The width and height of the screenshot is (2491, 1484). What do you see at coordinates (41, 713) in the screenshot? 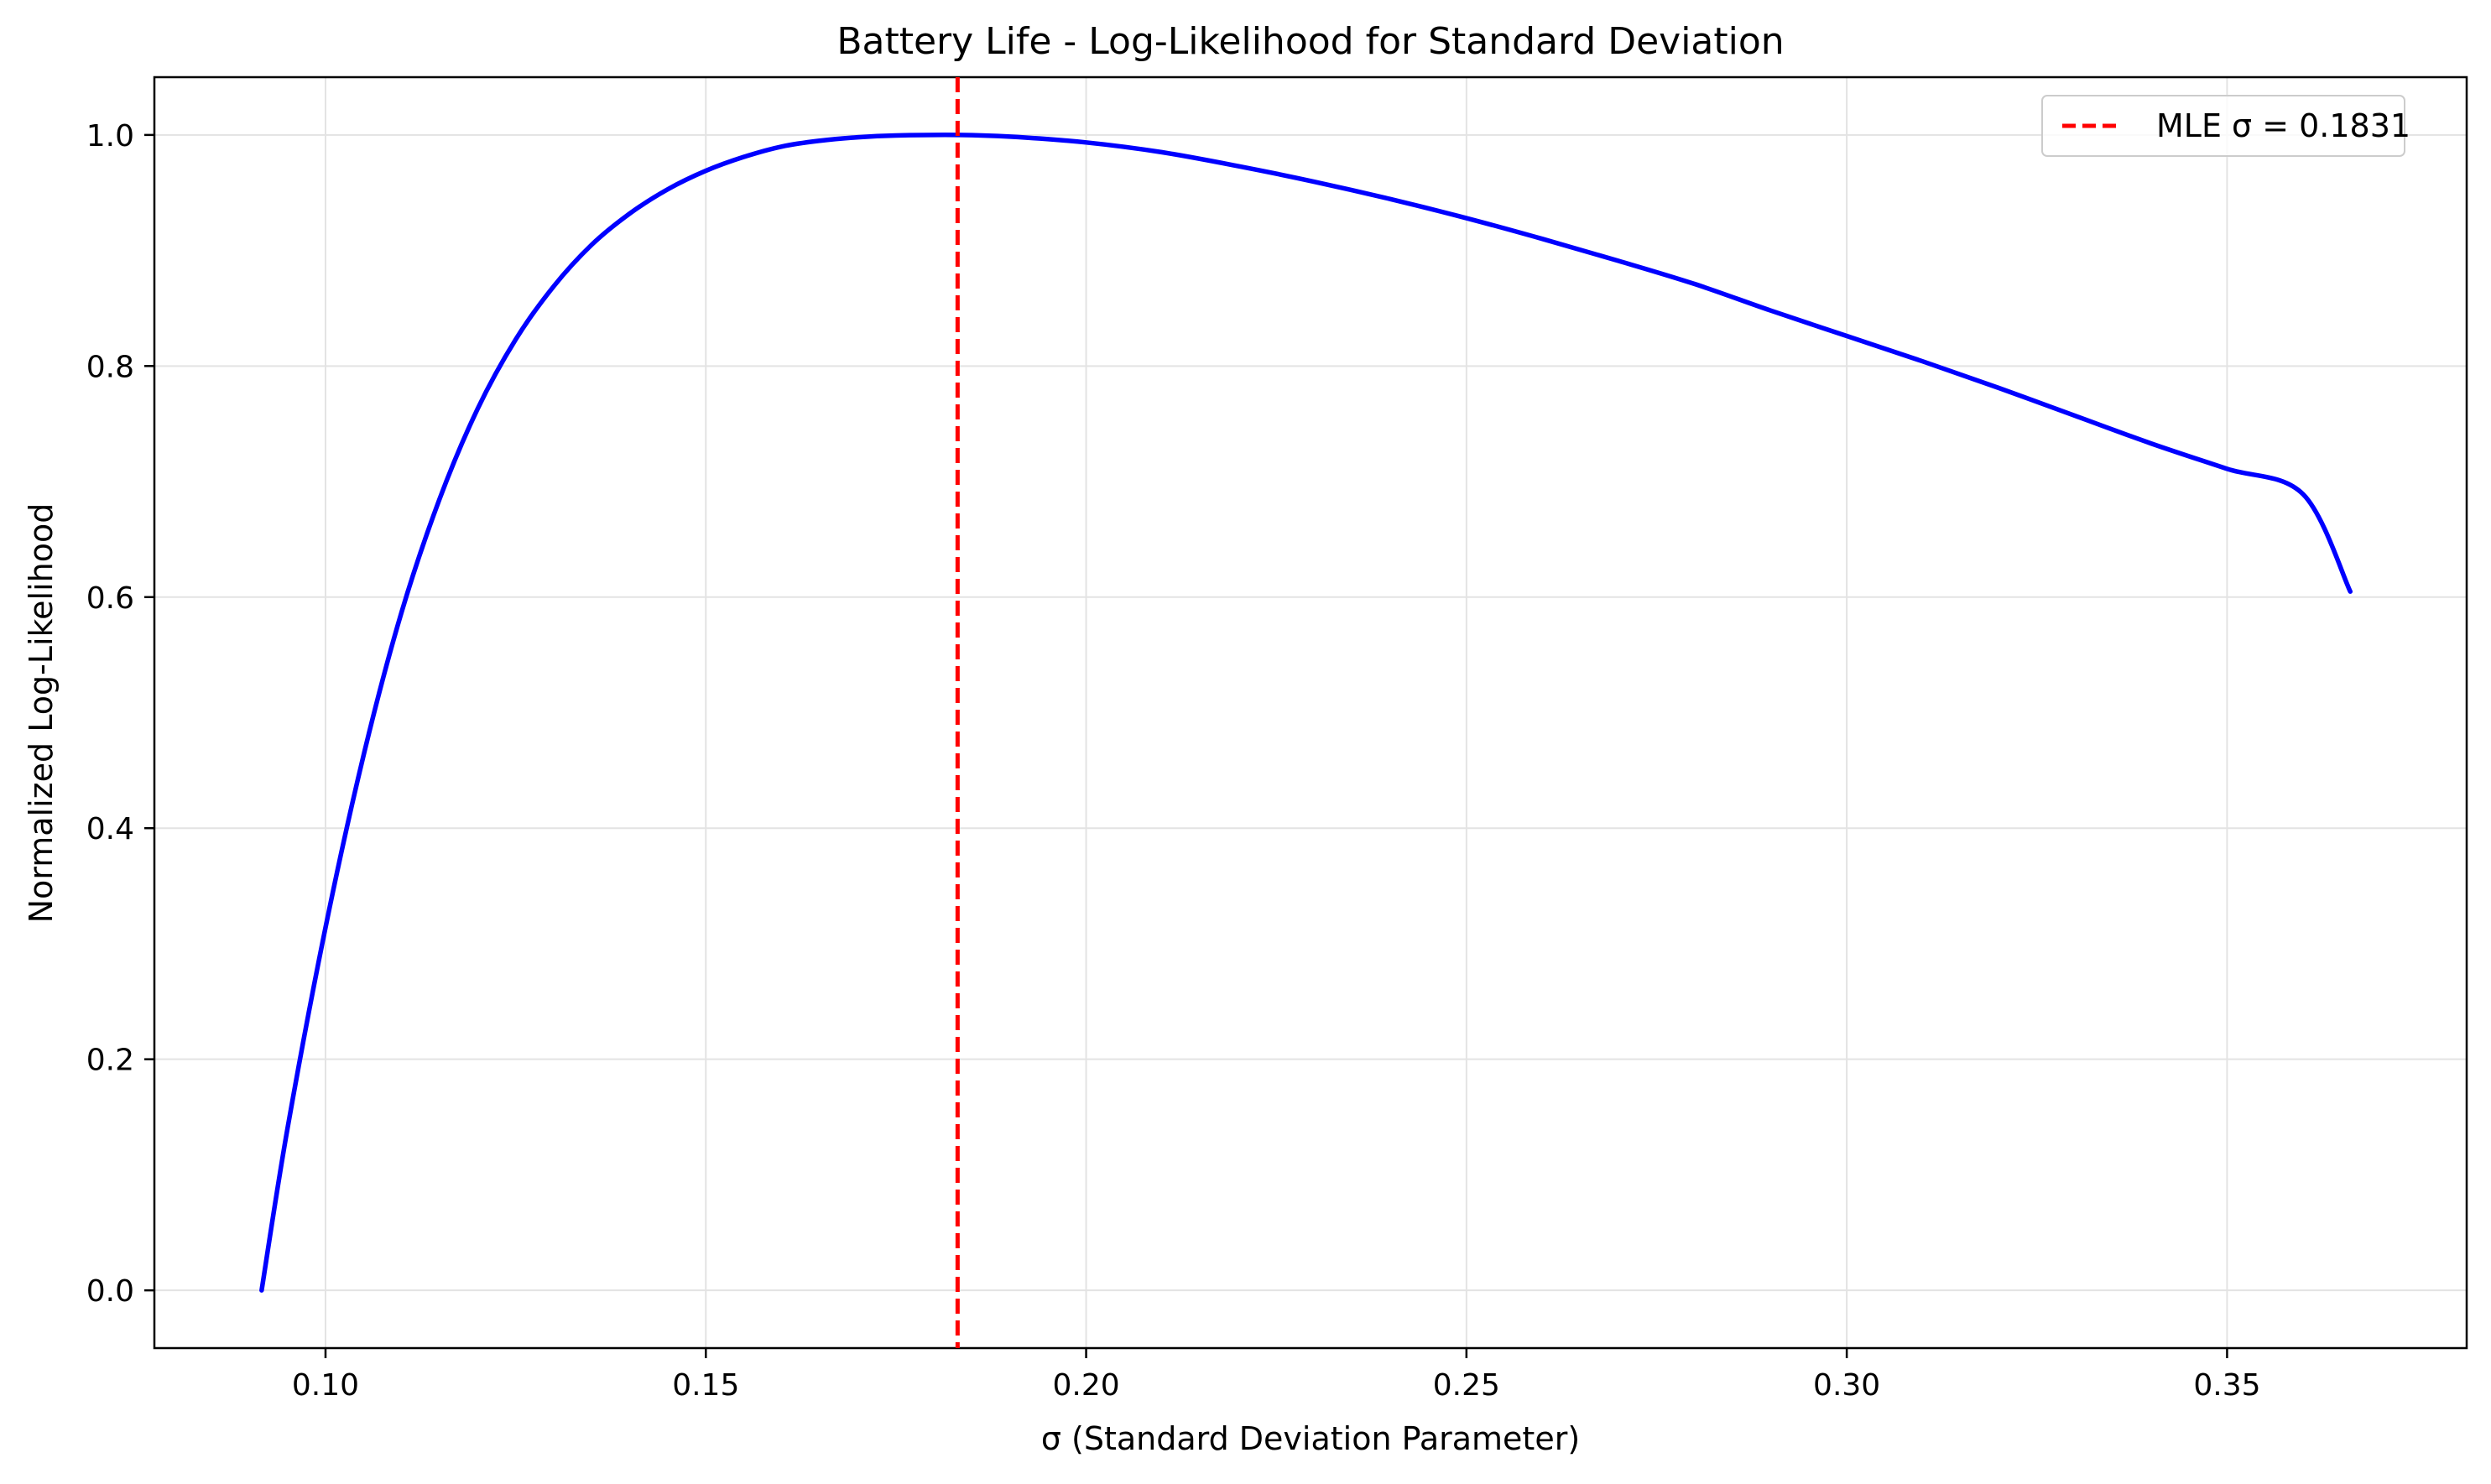
I see `y-axis-label: Normalized Log-Likelihood` at bounding box center [41, 713].